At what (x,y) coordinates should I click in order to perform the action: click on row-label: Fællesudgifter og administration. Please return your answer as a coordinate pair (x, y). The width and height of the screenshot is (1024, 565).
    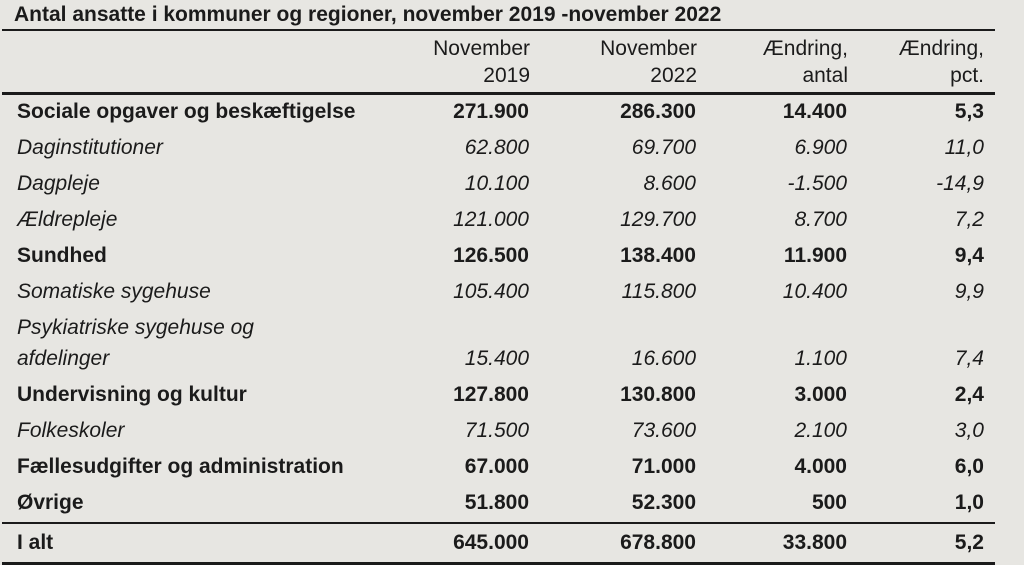
    Looking at the image, I should click on (180, 466).